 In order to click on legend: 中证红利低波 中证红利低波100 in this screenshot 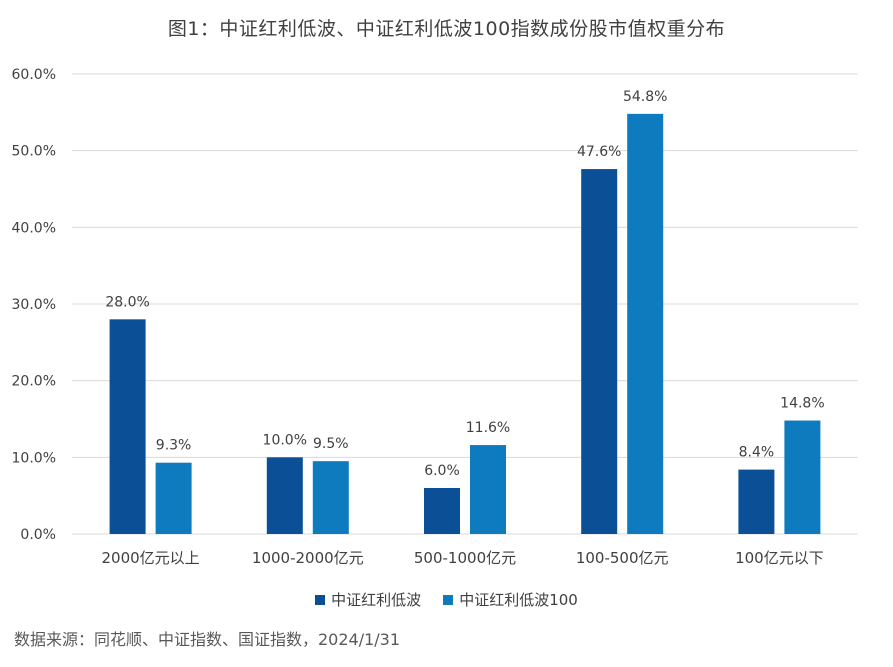, I will do `click(446, 599)`.